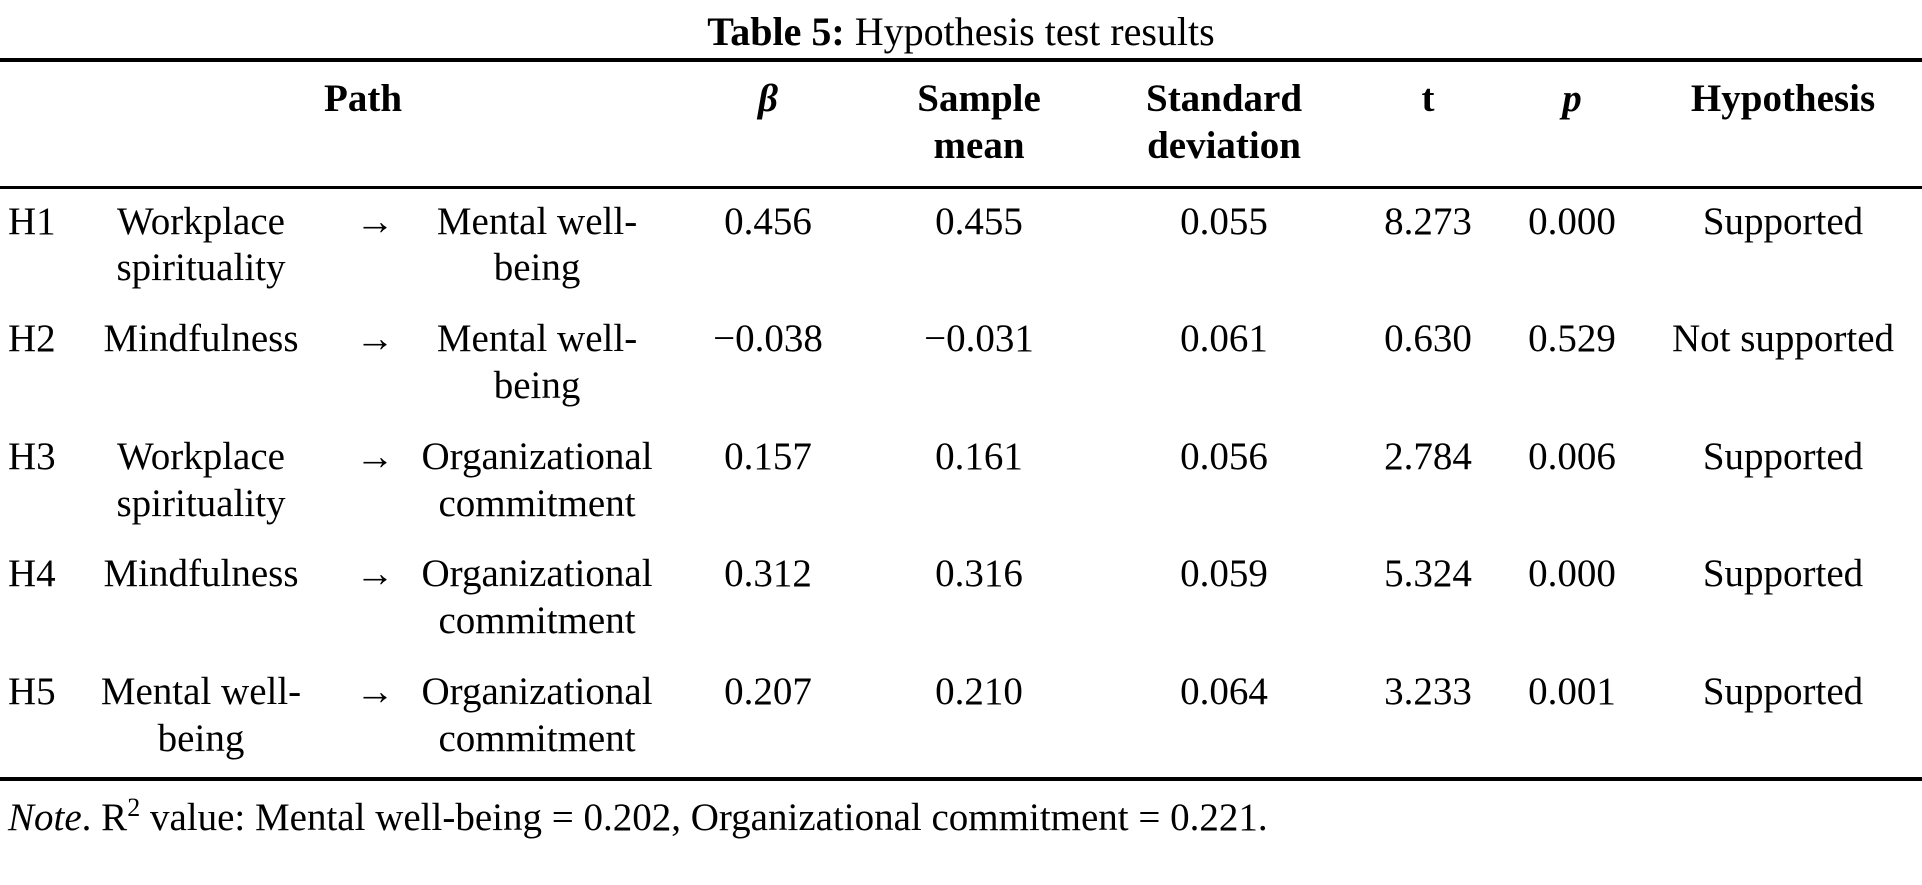  I want to click on row-id: H1, so click(32, 221).